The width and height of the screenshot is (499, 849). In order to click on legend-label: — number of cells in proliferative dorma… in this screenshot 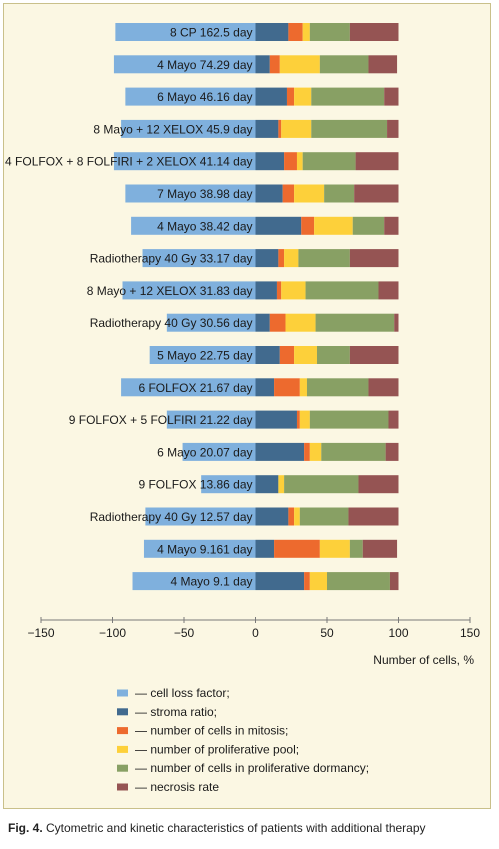, I will do `click(252, 768)`.